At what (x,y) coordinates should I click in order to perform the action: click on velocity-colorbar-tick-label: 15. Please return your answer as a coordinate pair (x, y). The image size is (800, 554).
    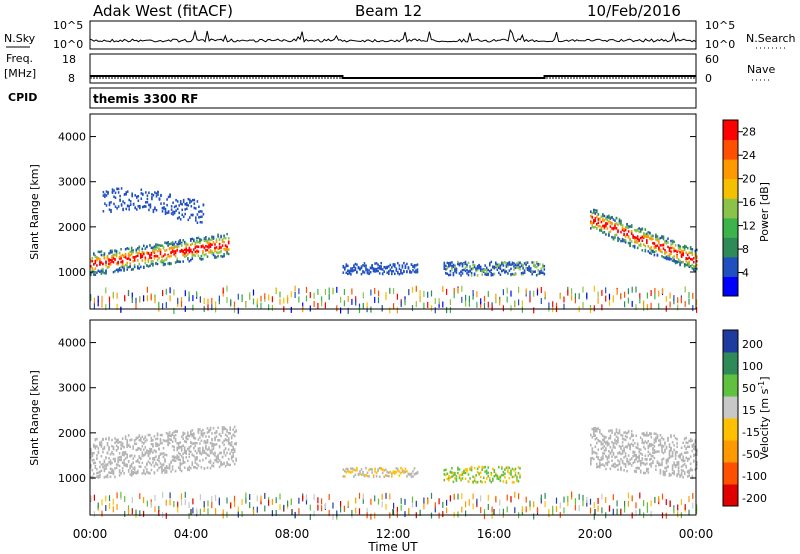
    Looking at the image, I should click on (749, 410).